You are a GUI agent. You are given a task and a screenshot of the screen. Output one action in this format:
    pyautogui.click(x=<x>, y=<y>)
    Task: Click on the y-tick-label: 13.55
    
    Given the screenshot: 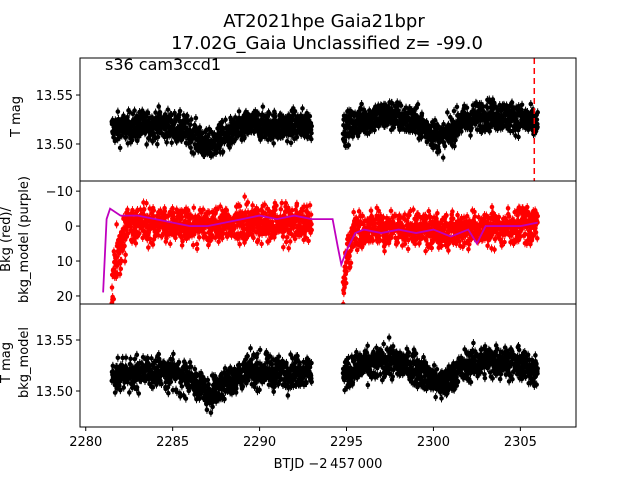 What is the action you would take?
    pyautogui.click(x=54, y=96)
    